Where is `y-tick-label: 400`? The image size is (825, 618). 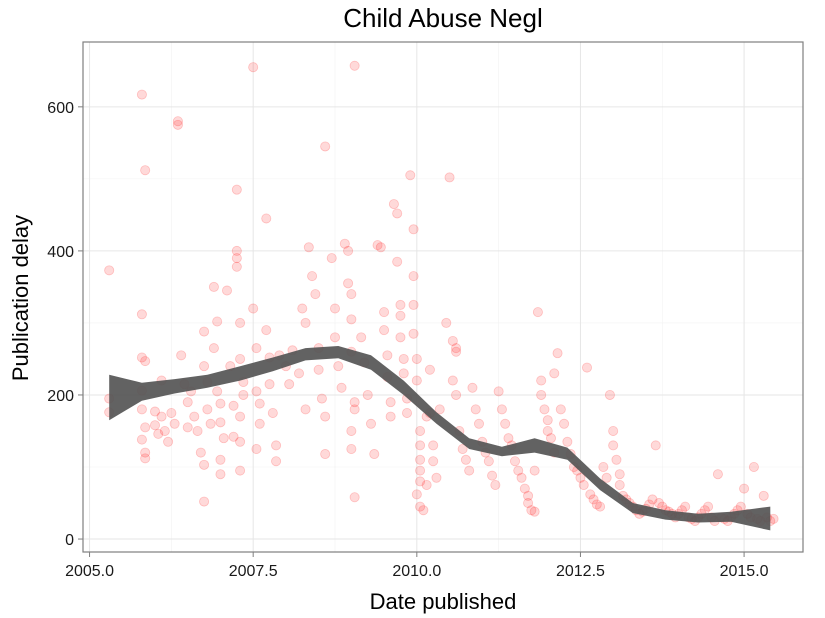 y-tick-label: 400 is located at coordinates (60, 252).